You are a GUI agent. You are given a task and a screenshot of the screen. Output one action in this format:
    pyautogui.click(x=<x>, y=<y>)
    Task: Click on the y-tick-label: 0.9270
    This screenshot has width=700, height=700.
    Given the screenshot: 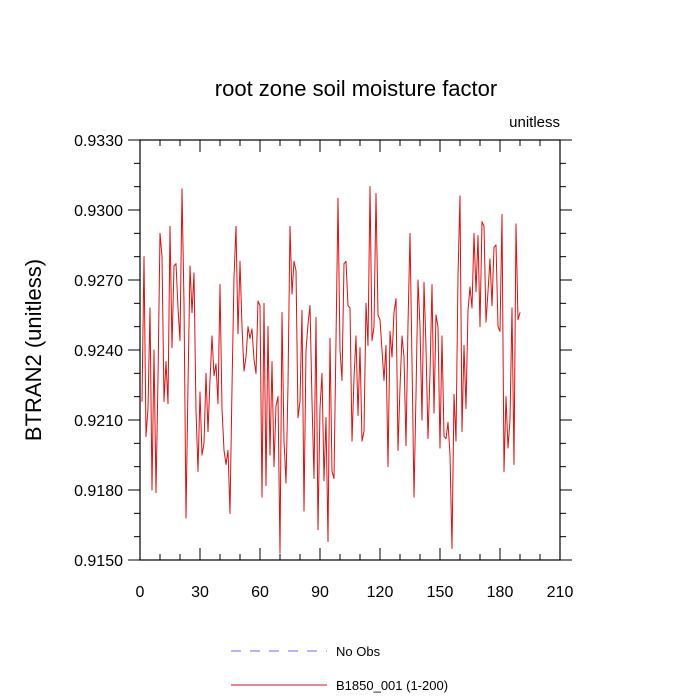 What is the action you would take?
    pyautogui.click(x=98, y=281)
    